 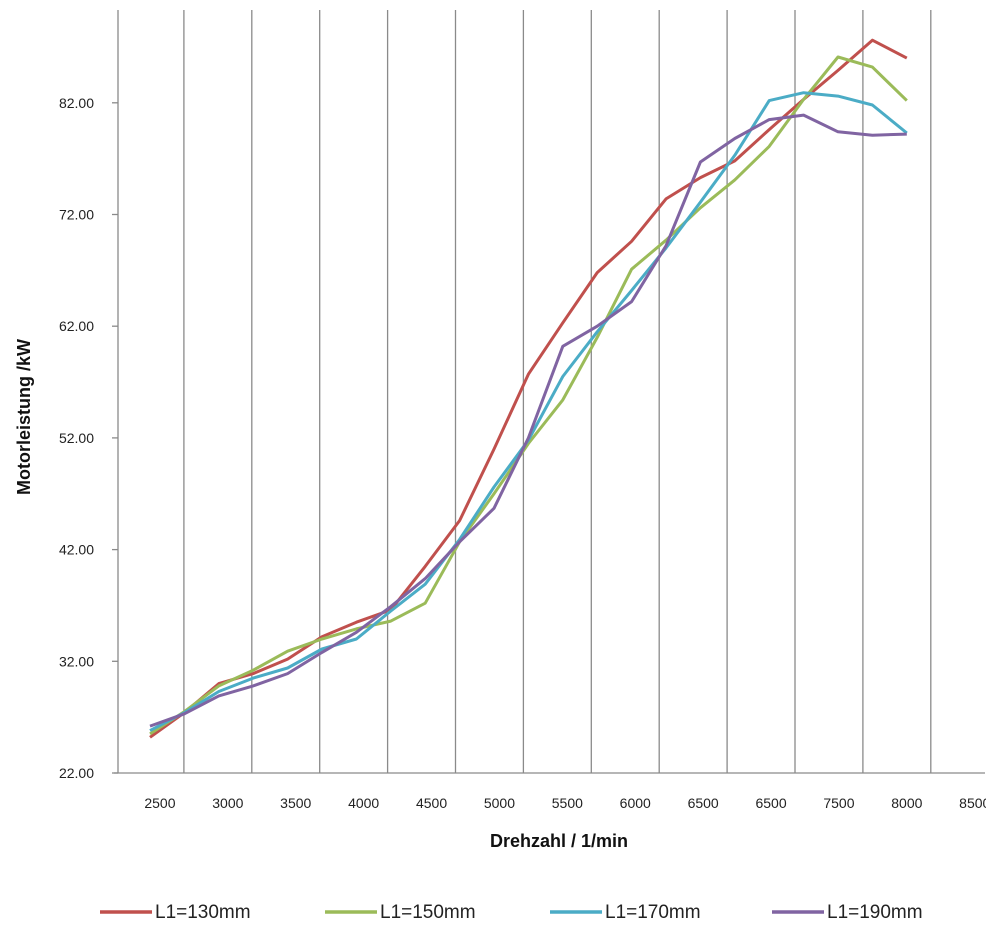 I want to click on x-tick-label: 7500, so click(x=838, y=803).